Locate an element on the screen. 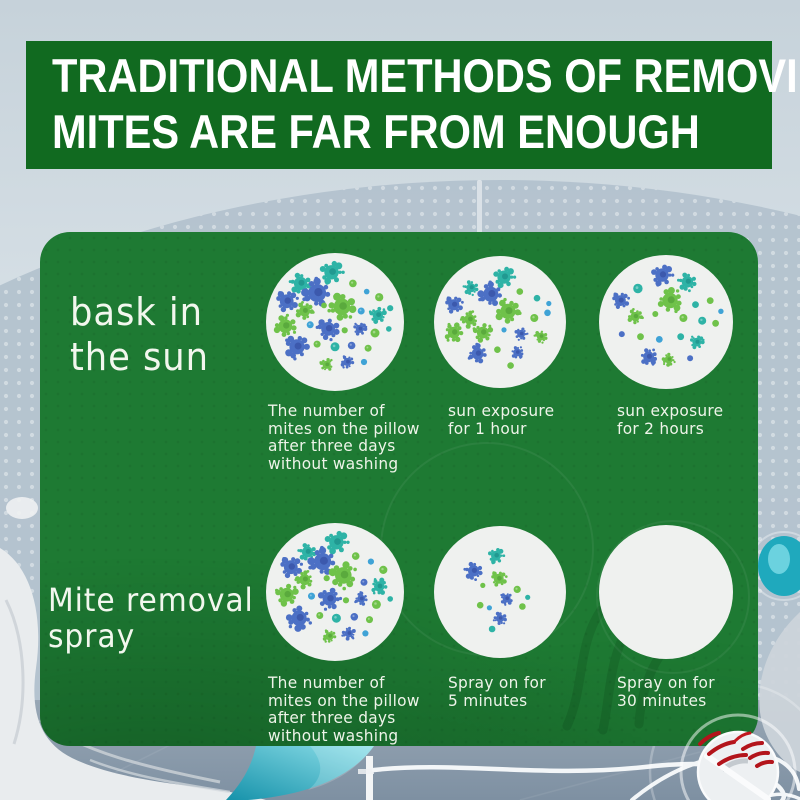 The height and width of the screenshot is (800, 800). no-mites-icon is located at coordinates (738, 756).